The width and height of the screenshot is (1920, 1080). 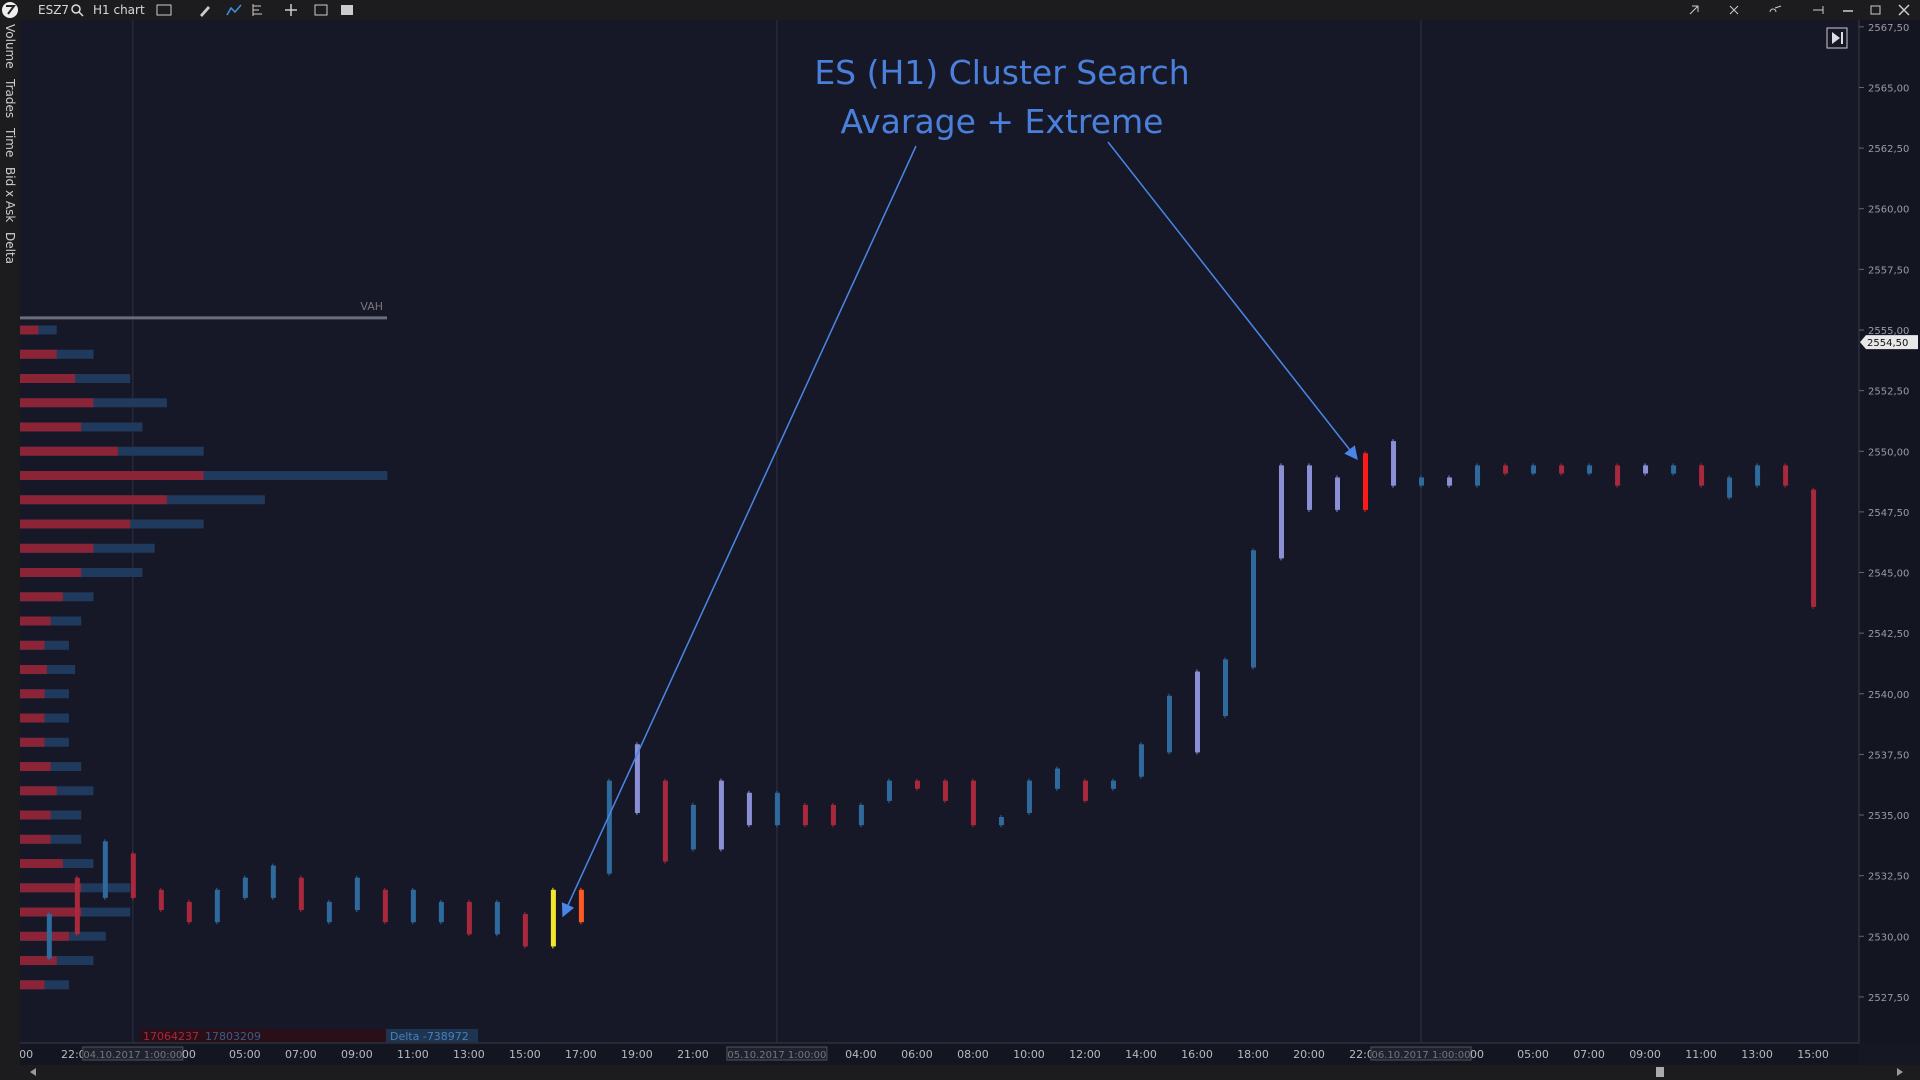 I want to click on scroll-right, so click(x=1900, y=1072).